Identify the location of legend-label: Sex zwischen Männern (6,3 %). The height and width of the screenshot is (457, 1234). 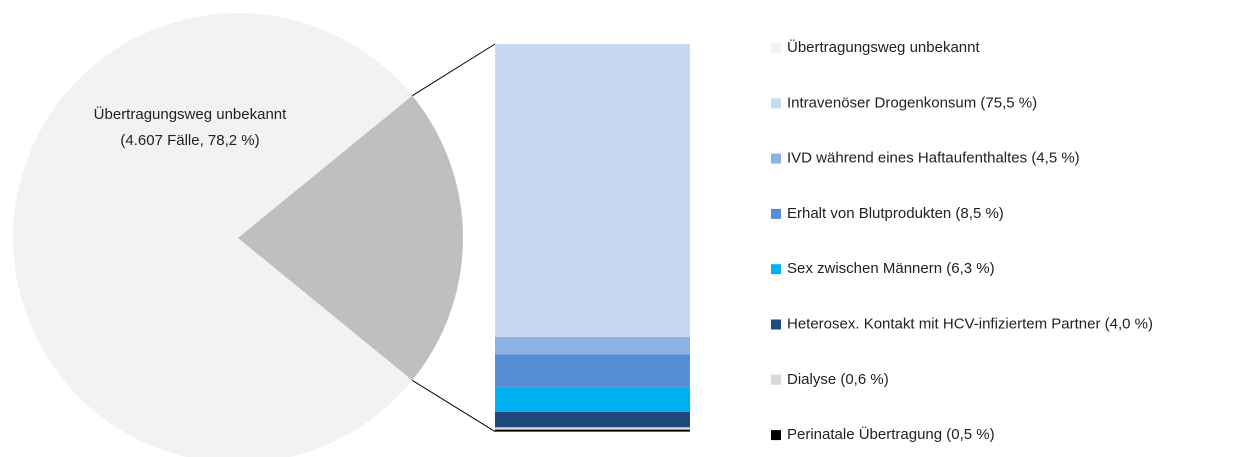
(891, 268).